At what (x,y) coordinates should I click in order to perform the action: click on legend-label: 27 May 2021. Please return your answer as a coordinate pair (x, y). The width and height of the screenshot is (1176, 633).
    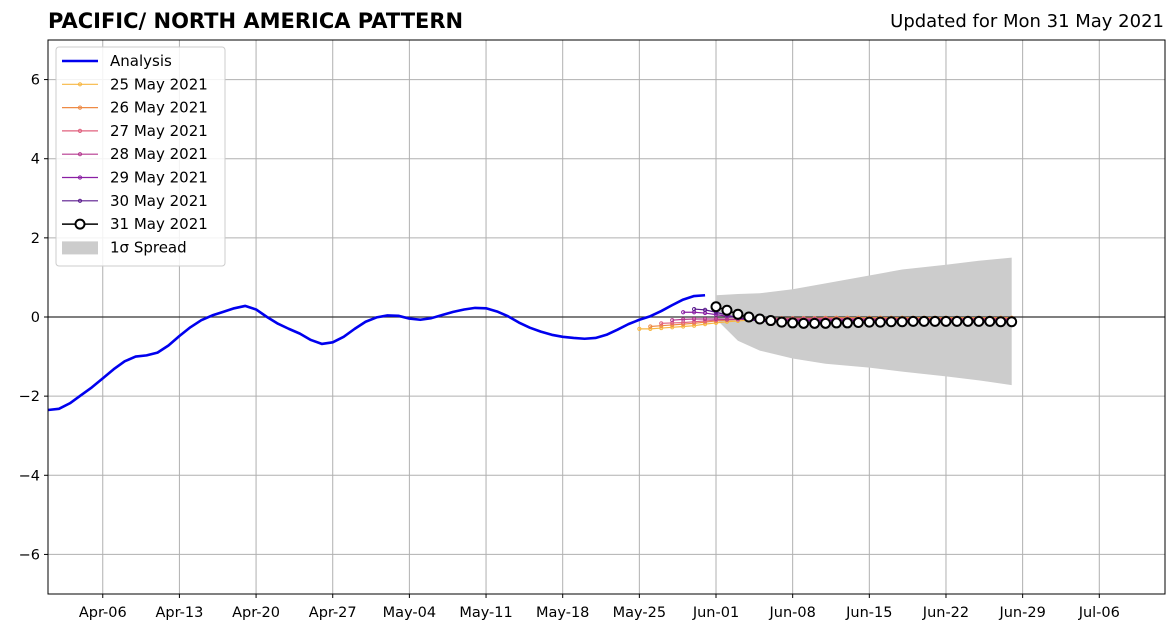
    Looking at the image, I should click on (159, 131).